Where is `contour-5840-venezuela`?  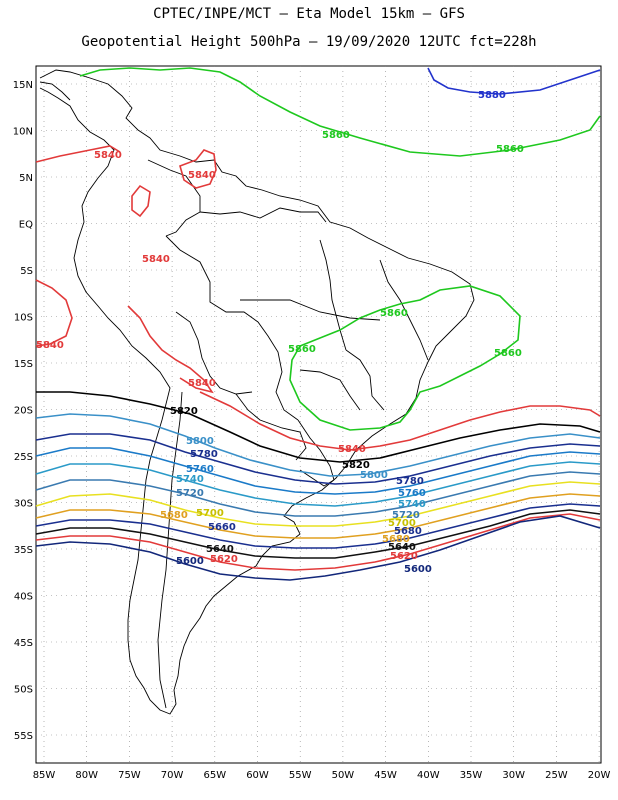
contour-5840-venezuela is located at coordinates (198, 169).